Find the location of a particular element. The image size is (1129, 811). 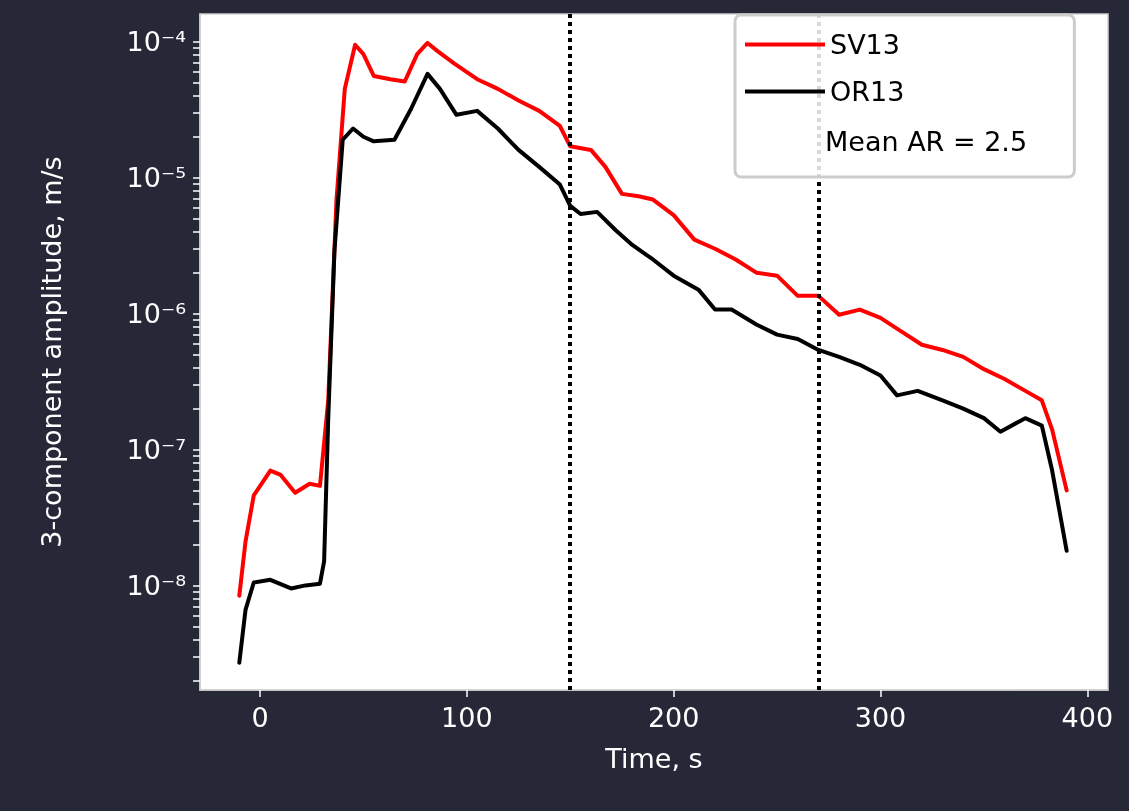

y-axis-title: 3-component amplitude, m/s is located at coordinates (51, 352).